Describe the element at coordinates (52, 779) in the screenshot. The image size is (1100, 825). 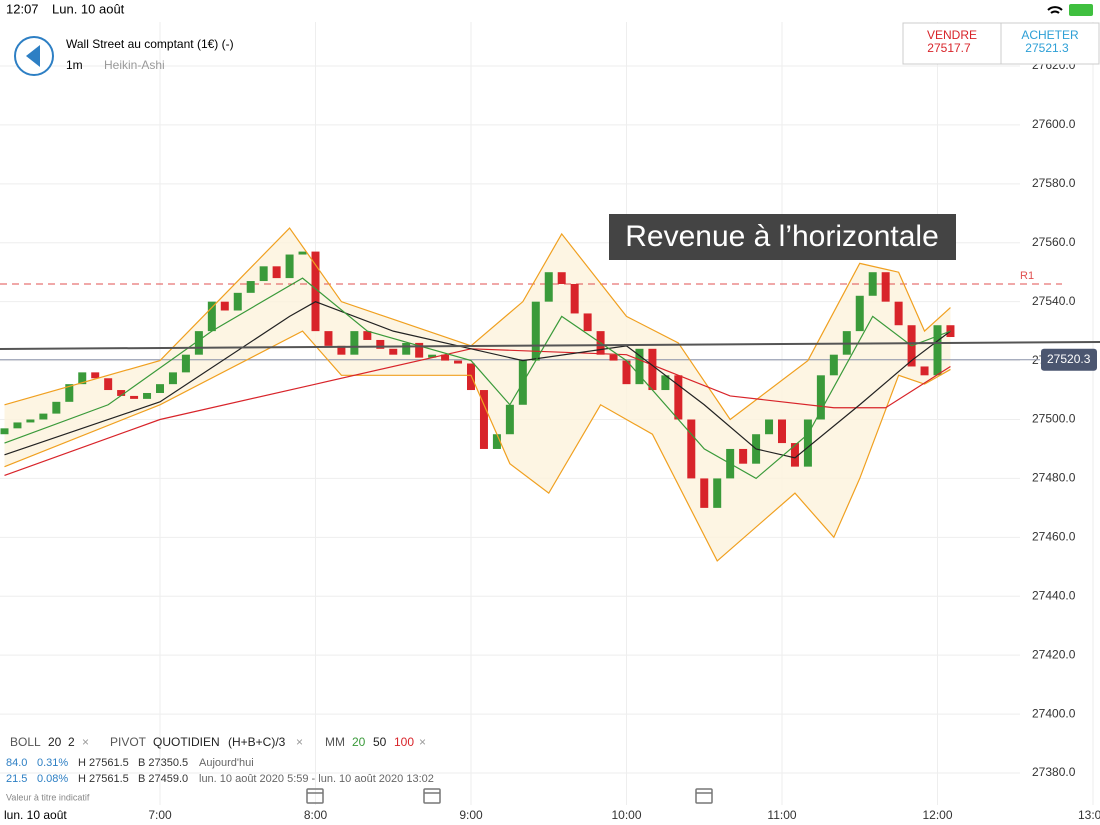
I see `stat-percent: 0.08%` at that location.